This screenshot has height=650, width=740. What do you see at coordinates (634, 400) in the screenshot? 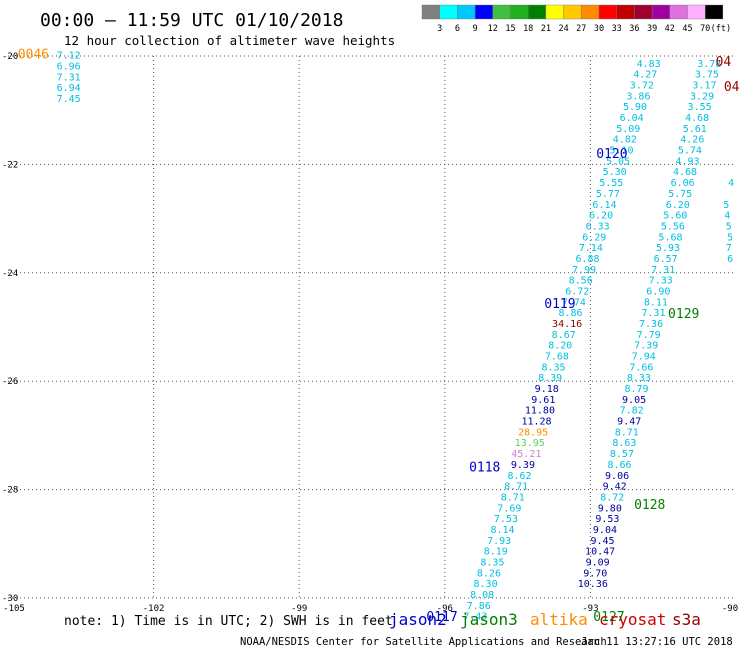
I see `swh-value: 9.05` at bounding box center [634, 400].